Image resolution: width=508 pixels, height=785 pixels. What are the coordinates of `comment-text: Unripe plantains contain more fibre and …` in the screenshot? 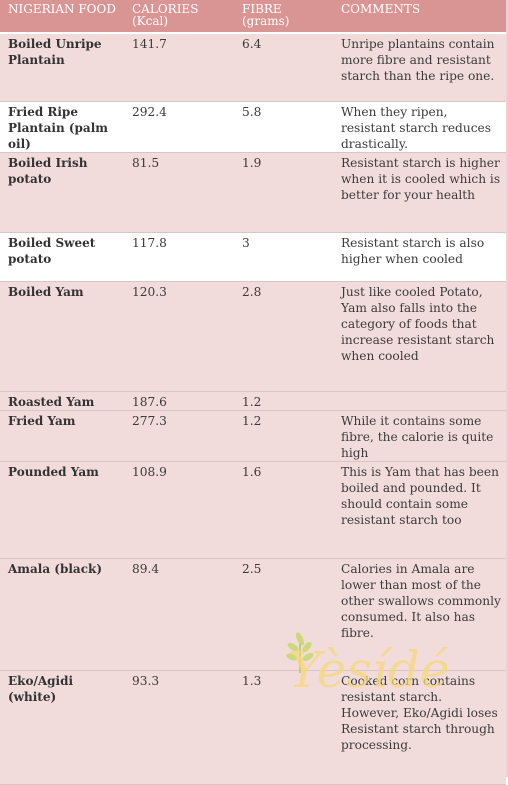 It's located at (419, 67).